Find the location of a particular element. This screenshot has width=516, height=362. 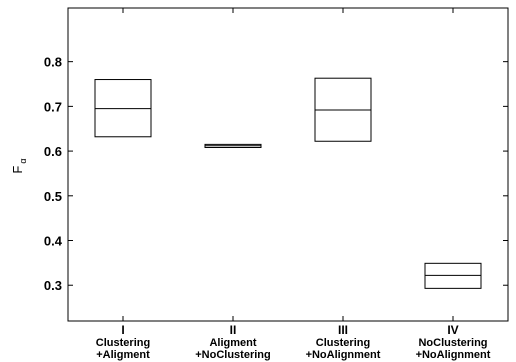

y-axis-label-main: F is located at coordinates (17, 170).